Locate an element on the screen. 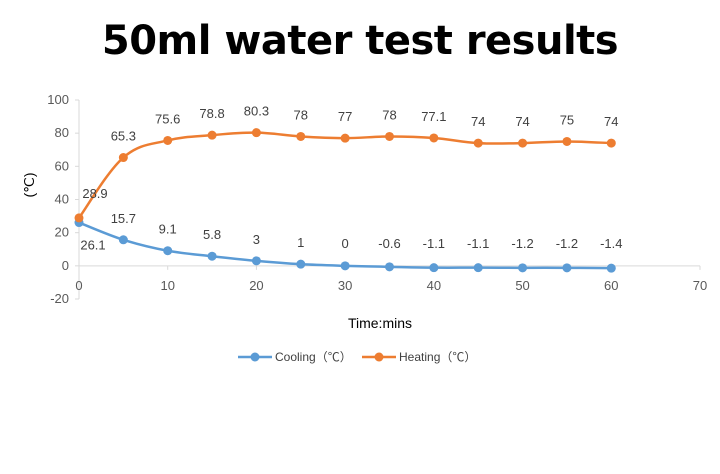 The image size is (720, 474). y-tick-label: 100 is located at coordinates (58, 99).